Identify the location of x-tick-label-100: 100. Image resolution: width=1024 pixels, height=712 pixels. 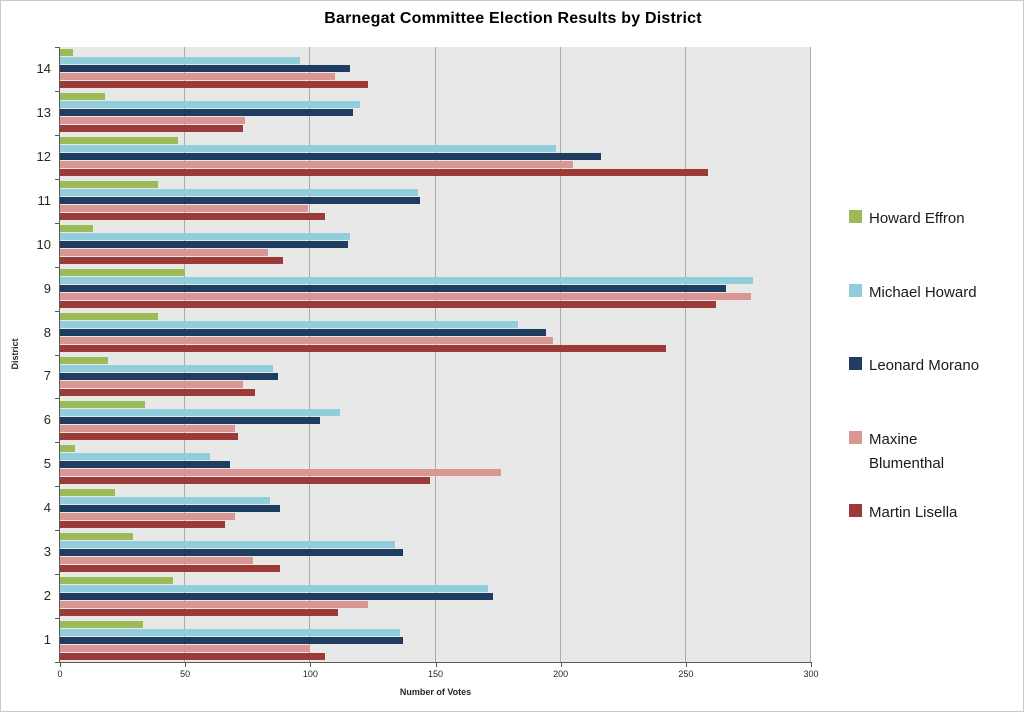
(310, 674).